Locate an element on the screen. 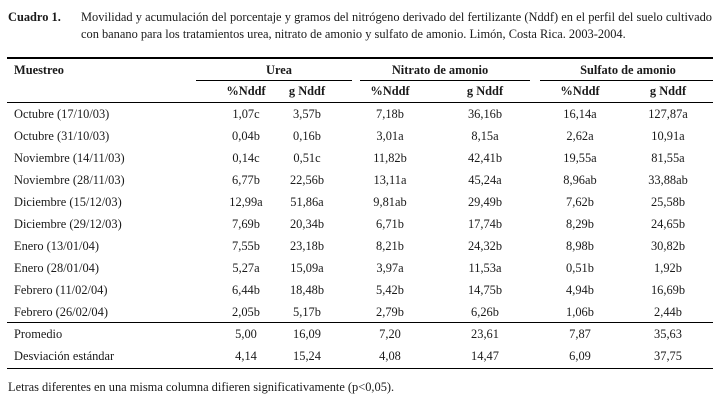  table-cell: 4,08 is located at coordinates (390, 356).